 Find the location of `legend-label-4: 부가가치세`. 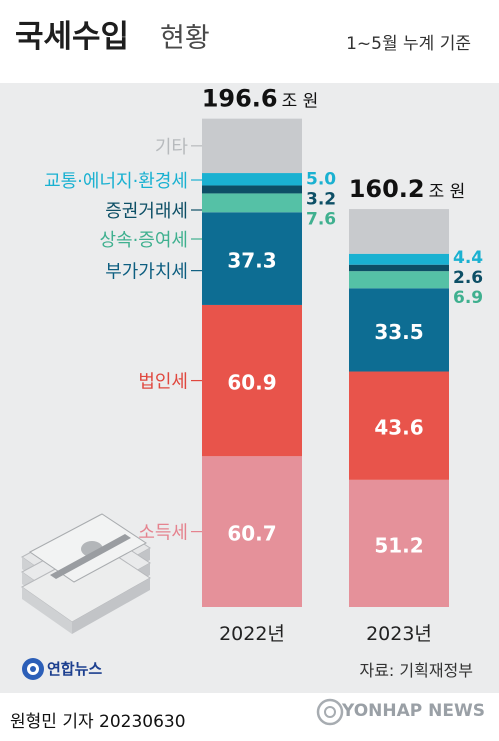

legend-label-4: 부가가치세 is located at coordinates (146, 272).